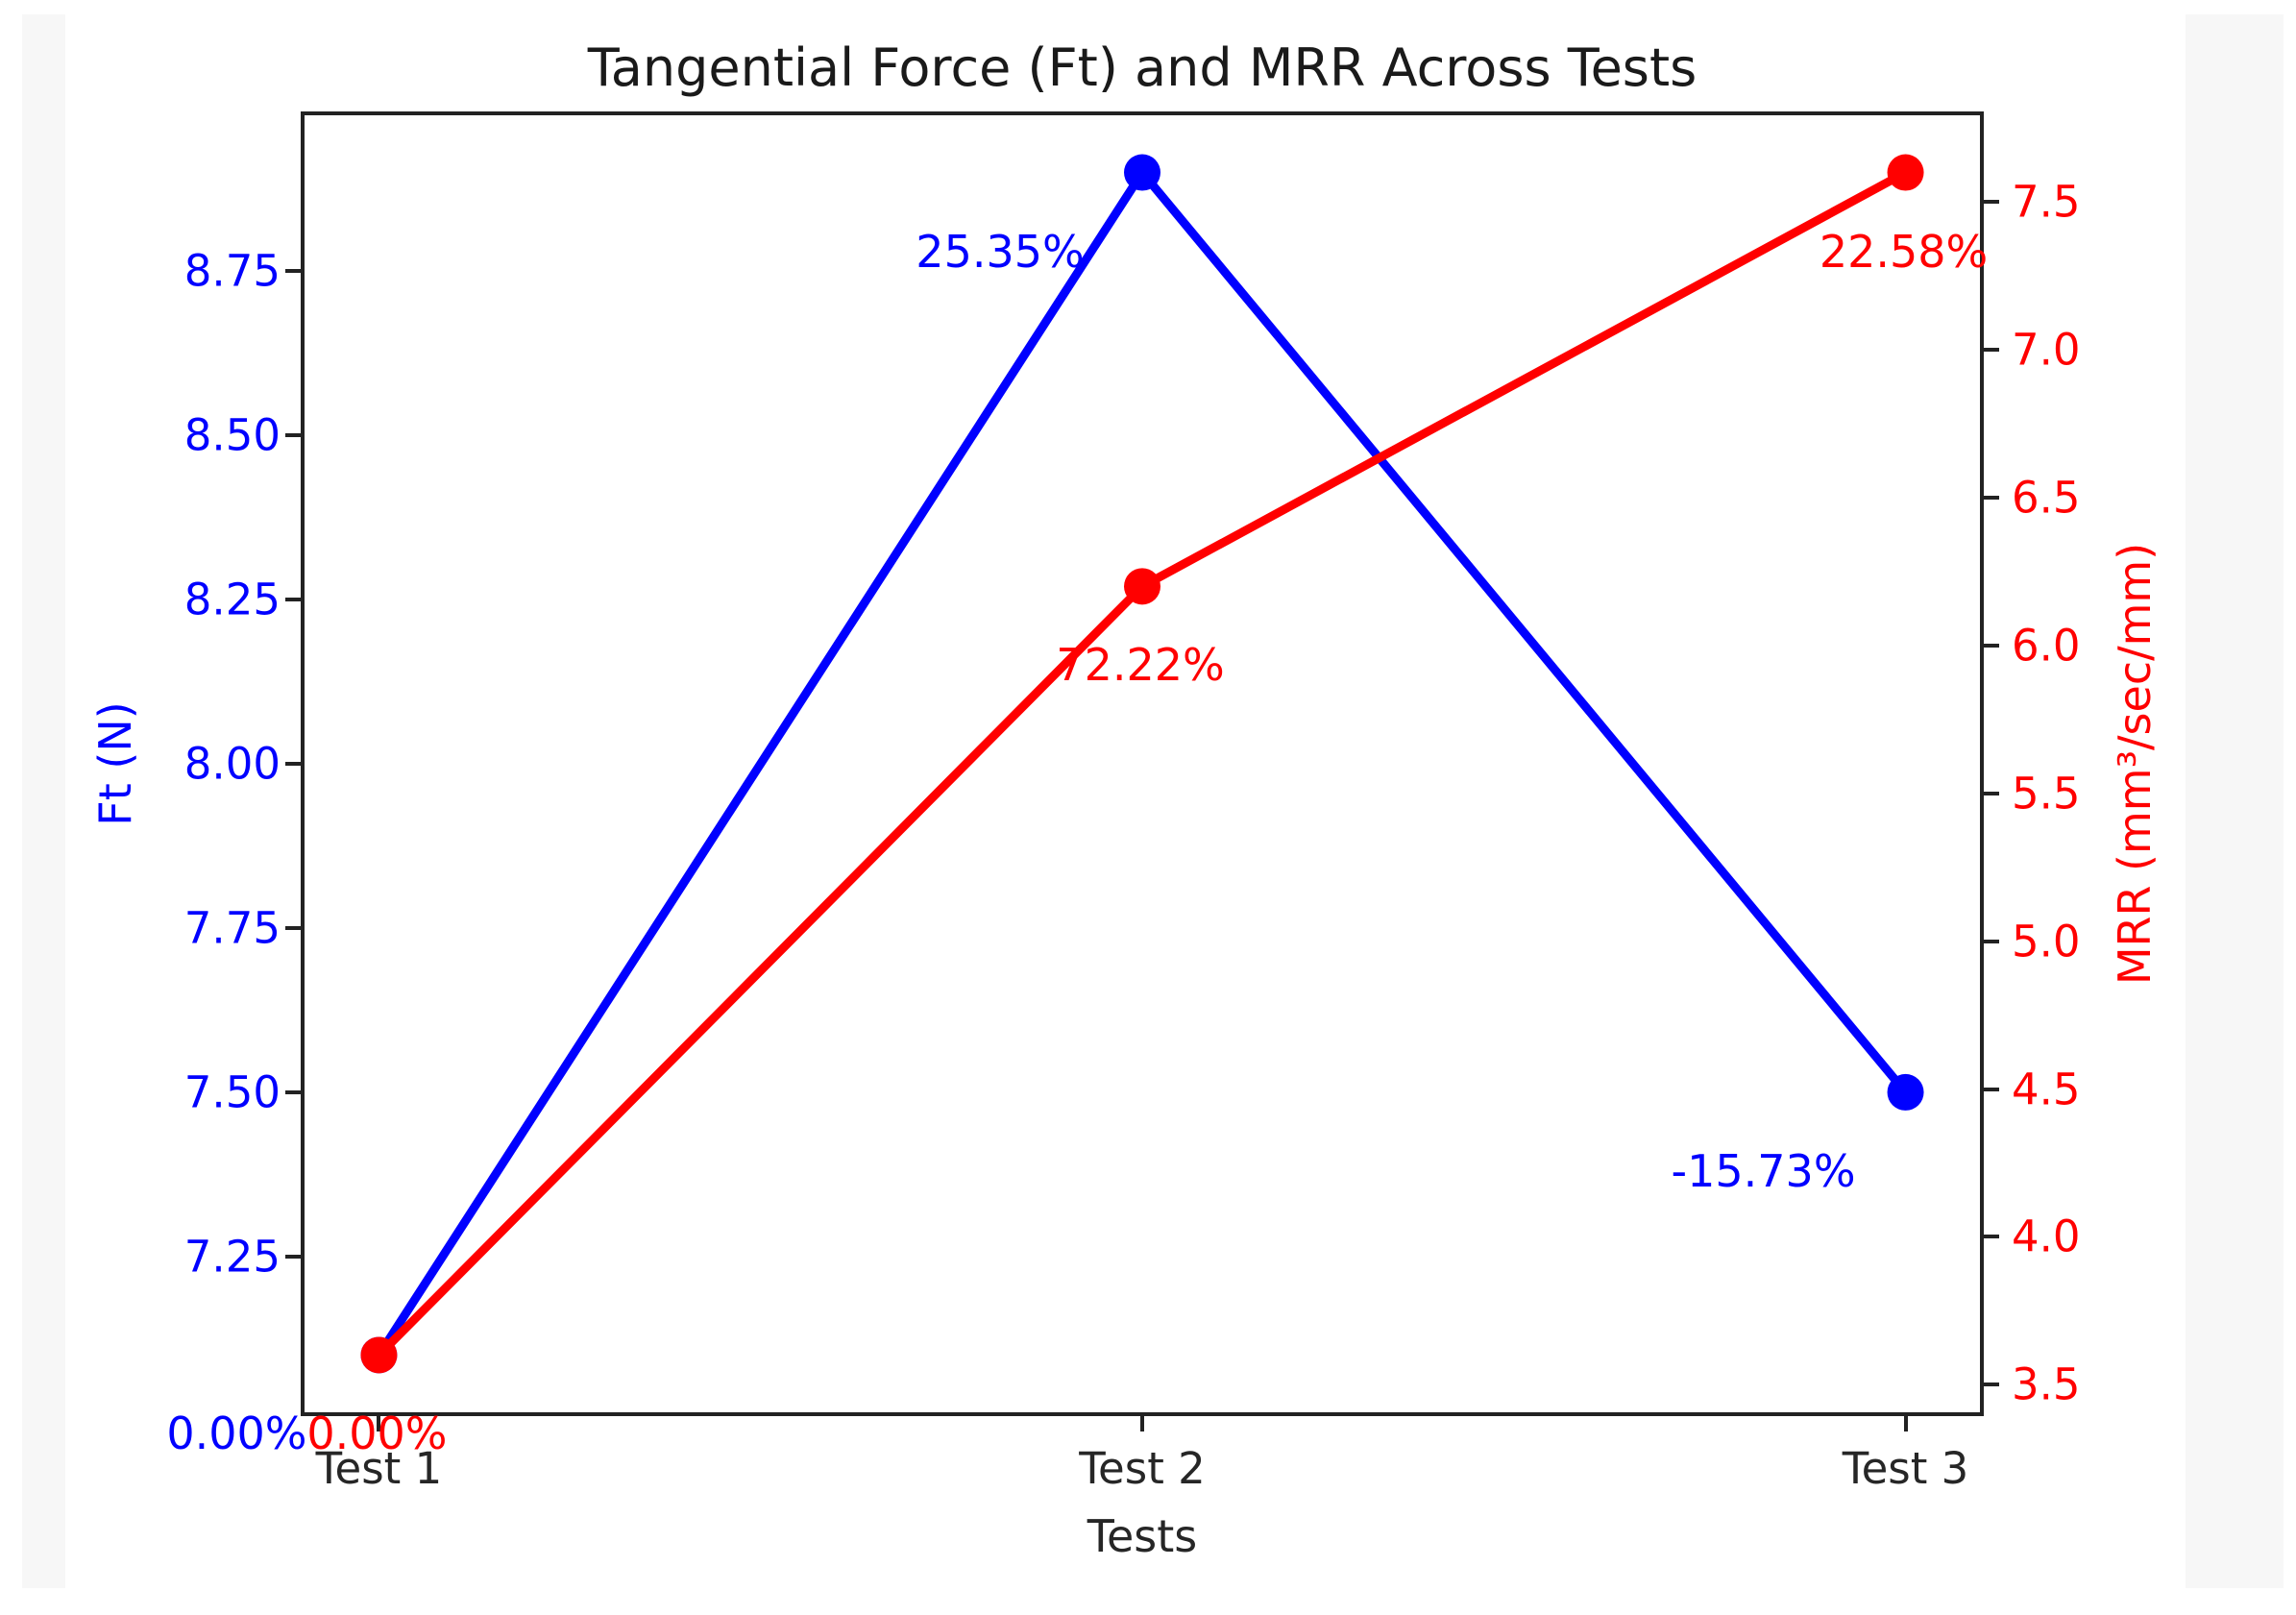  I want to click on annotation-ft: 25.35%, so click(1000, 251).